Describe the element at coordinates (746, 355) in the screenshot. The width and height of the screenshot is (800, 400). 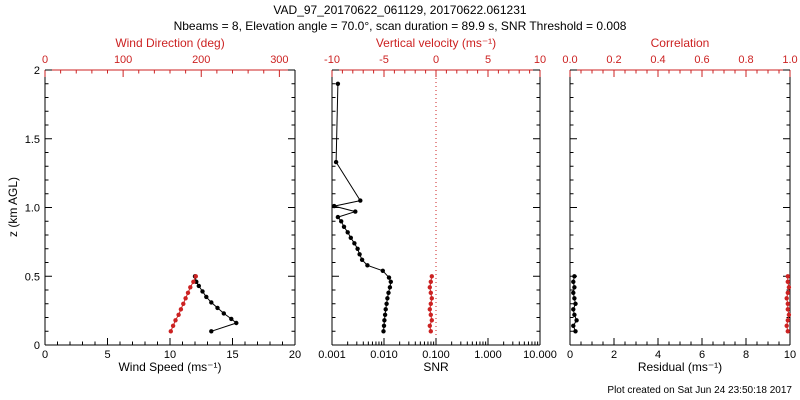
I see `svg-text: 8` at that location.